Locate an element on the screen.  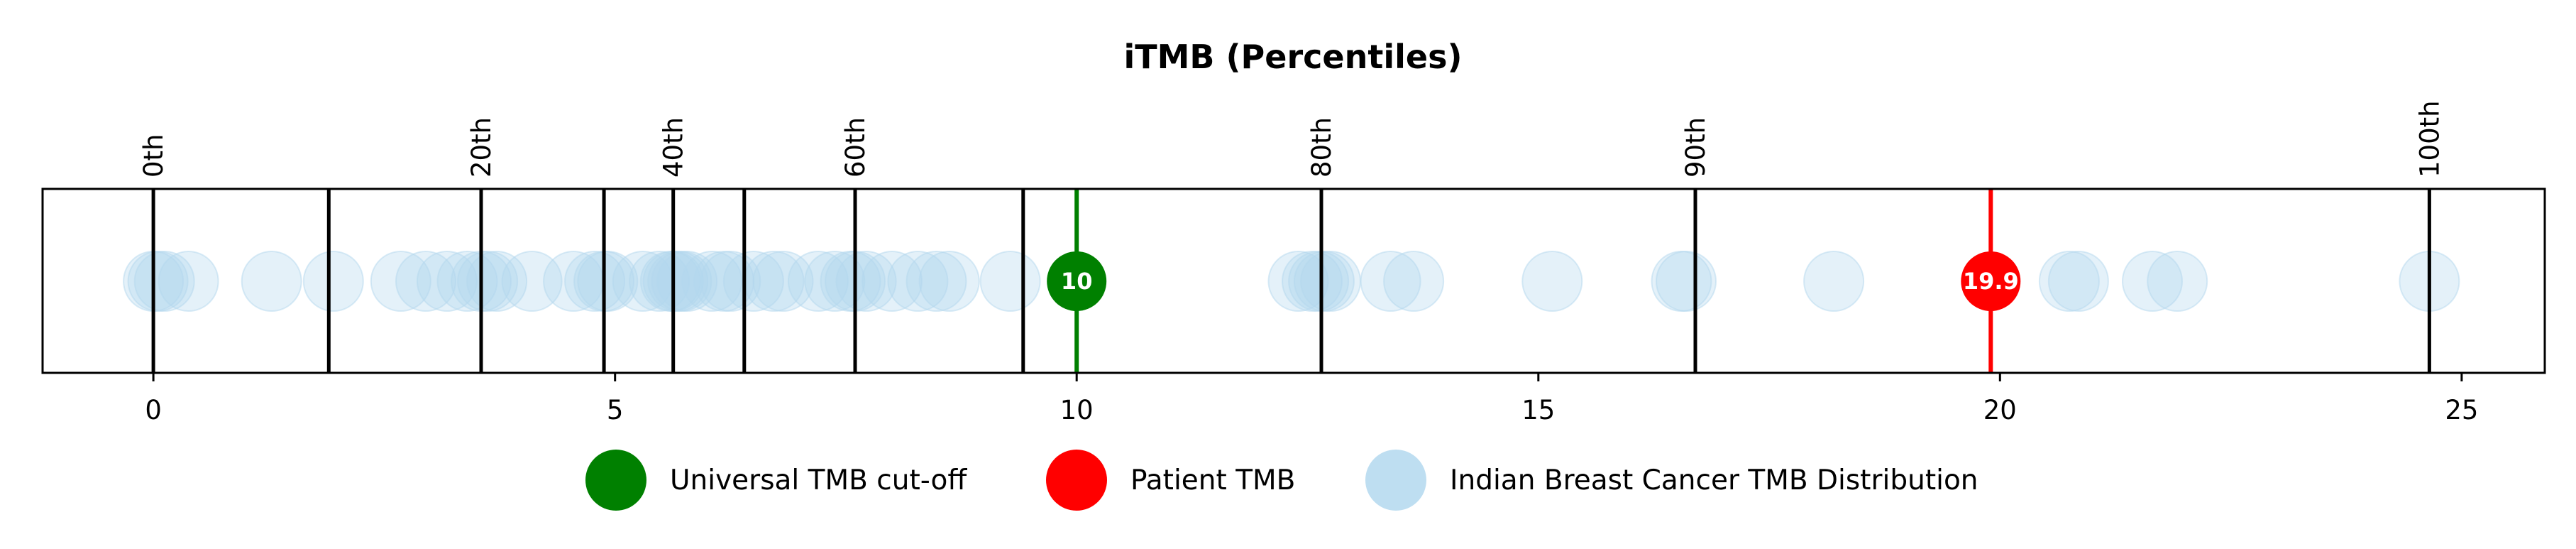
legend-item-cutoff: Universal TMB cut-off is located at coordinates (776, 480).